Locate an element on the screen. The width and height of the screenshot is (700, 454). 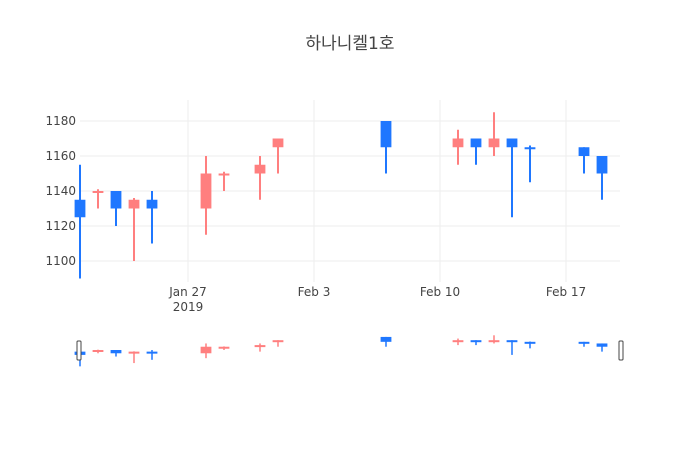
x-tick-label: Feb 17 is located at coordinates (566, 292).